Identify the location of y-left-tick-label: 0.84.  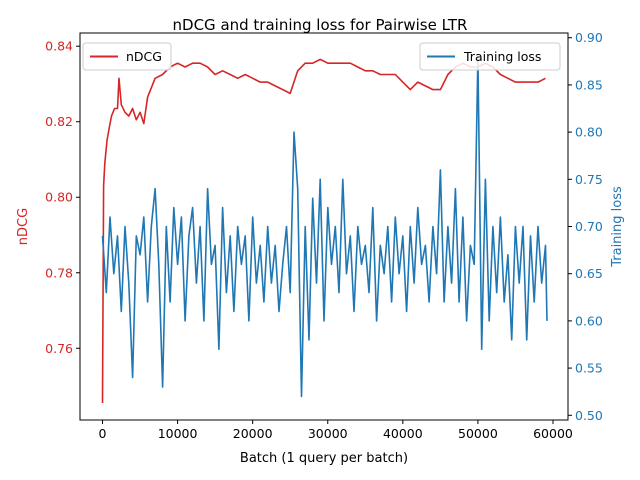
(59, 46).